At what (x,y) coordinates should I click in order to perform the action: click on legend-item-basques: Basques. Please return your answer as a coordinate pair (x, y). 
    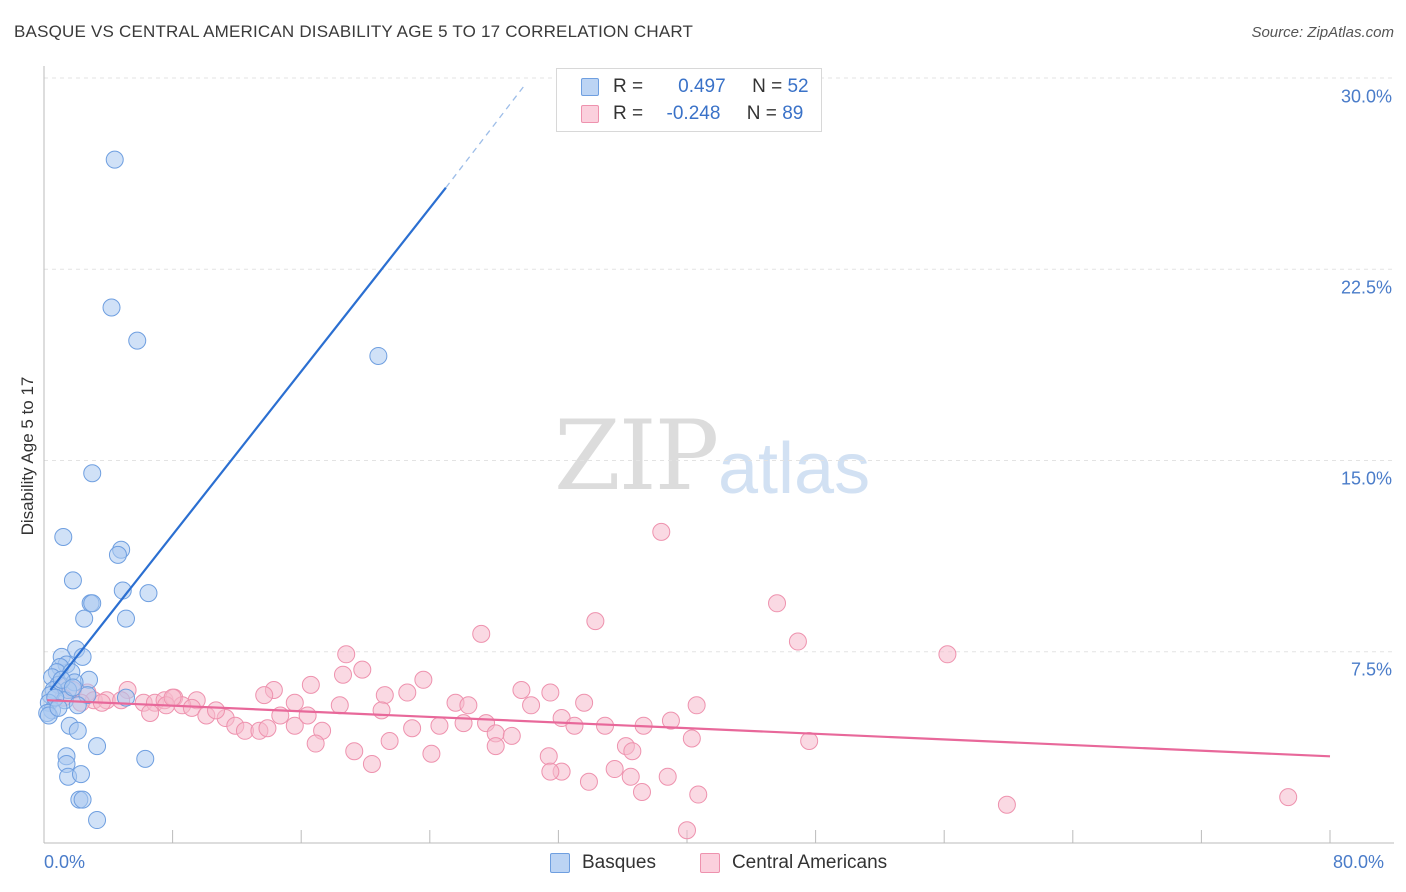
    Looking at the image, I should click on (603, 863).